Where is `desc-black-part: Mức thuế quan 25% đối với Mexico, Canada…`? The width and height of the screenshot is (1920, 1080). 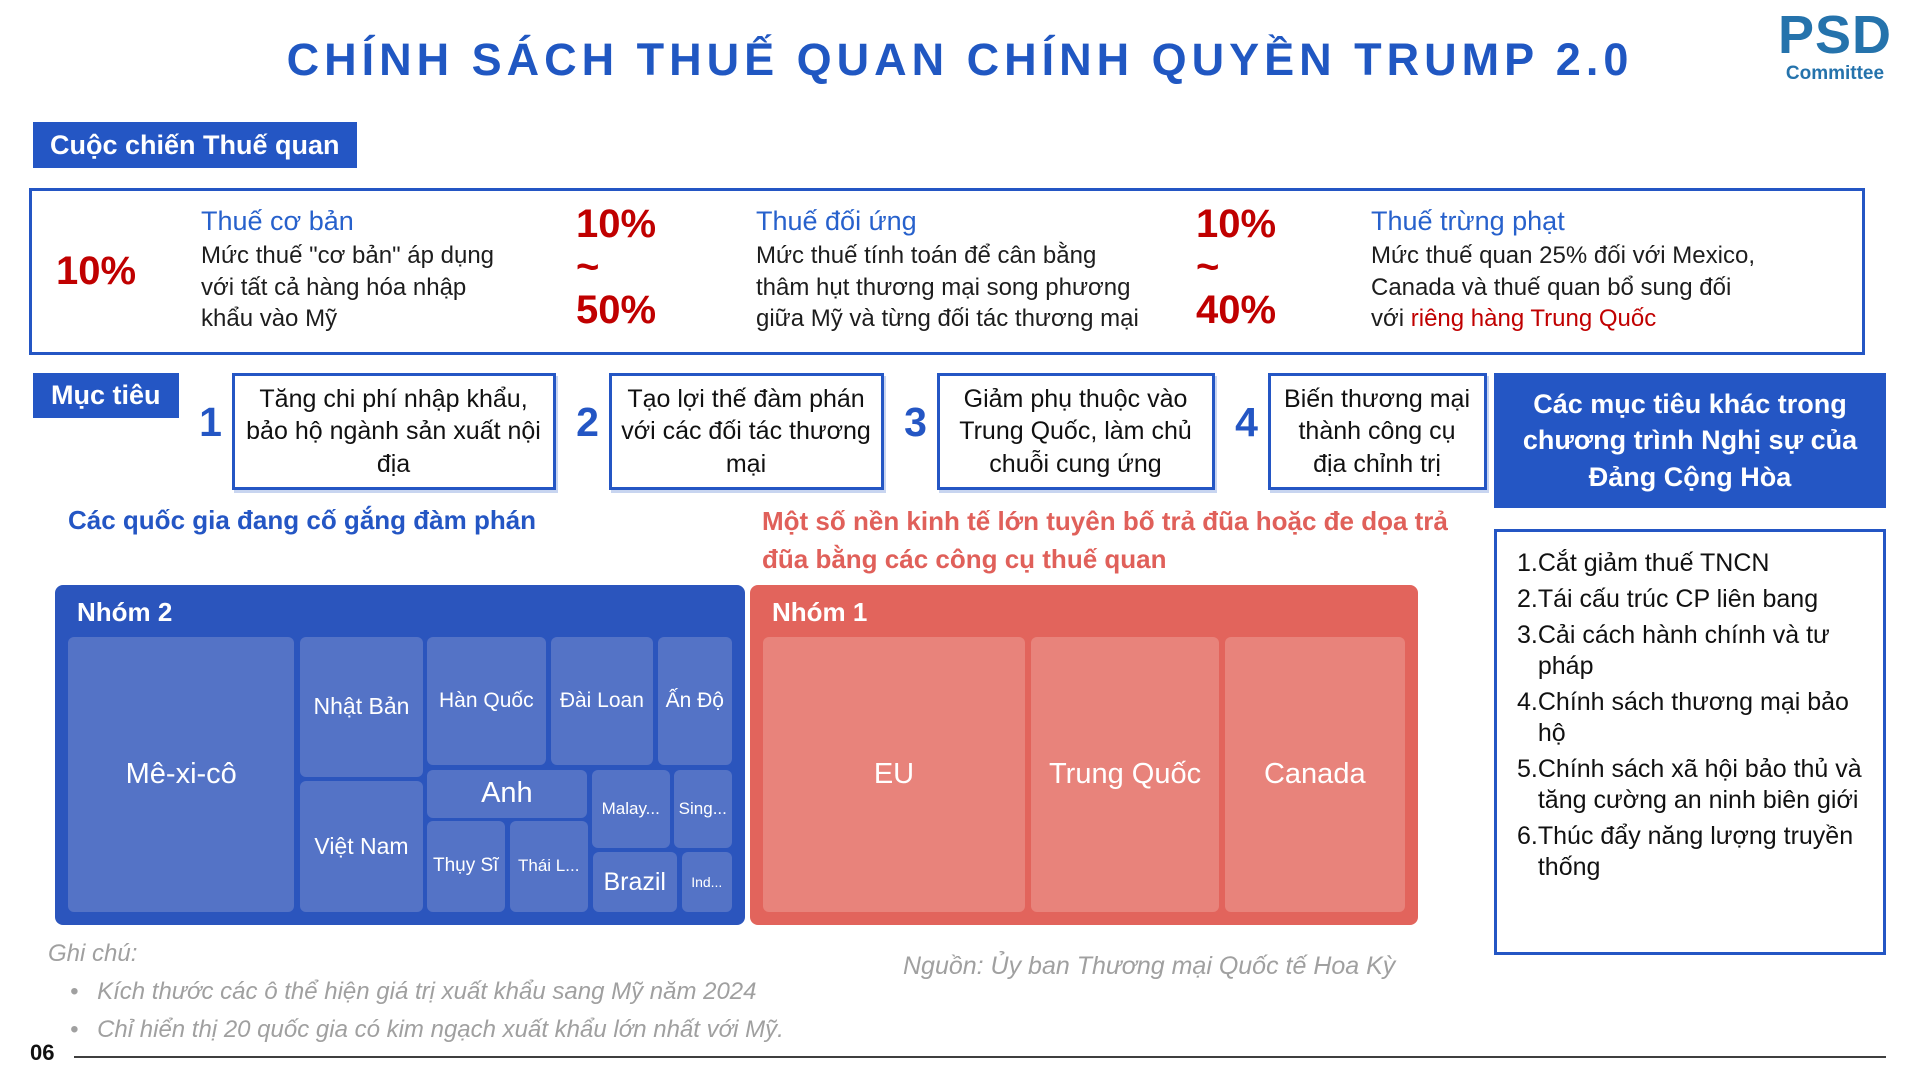 desc-black-part: Mức thuế quan 25% đối với Mexico, Canada… is located at coordinates (1563, 287).